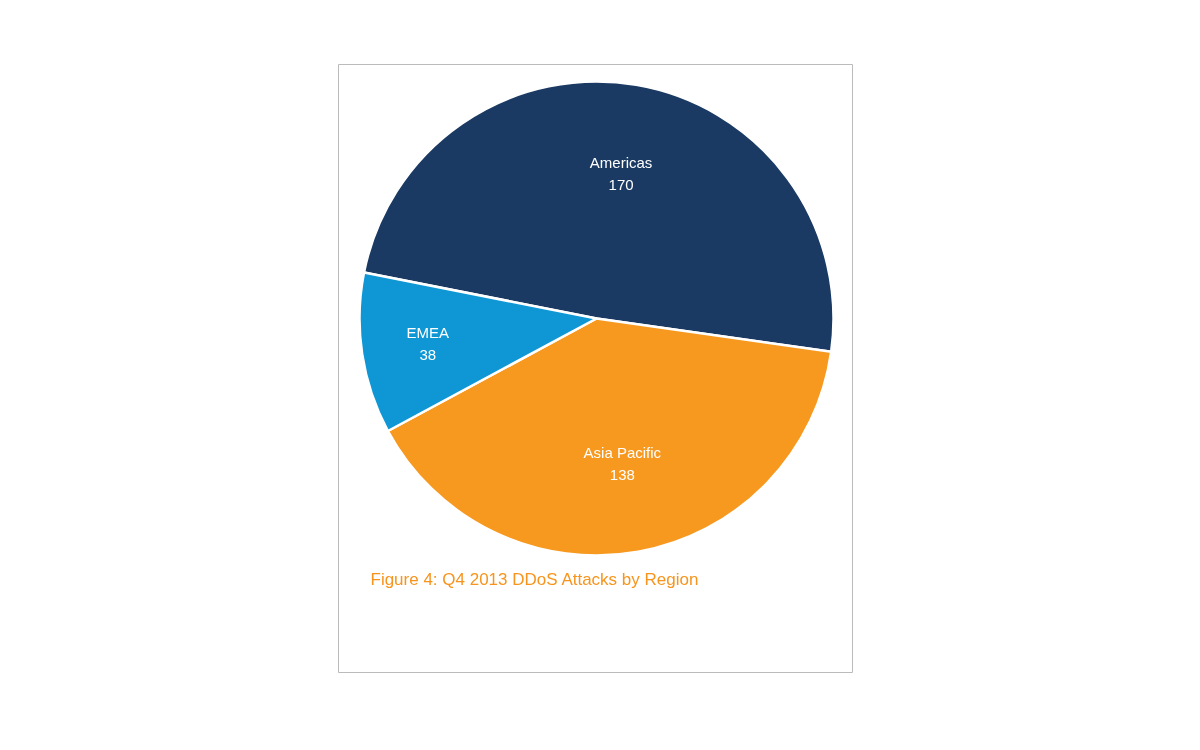 The width and height of the screenshot is (1200, 750). Describe the element at coordinates (621, 185) in the screenshot. I see `data-label: 170` at that location.